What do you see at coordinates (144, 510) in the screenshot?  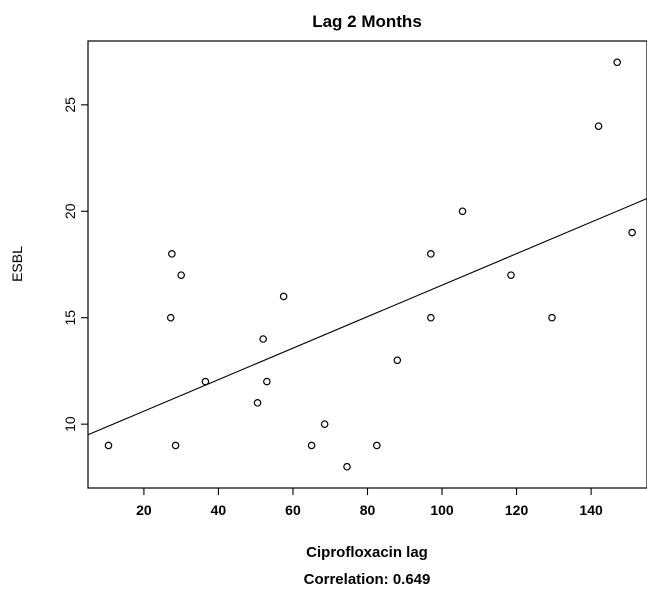 I see `x-tick-label: 20` at bounding box center [144, 510].